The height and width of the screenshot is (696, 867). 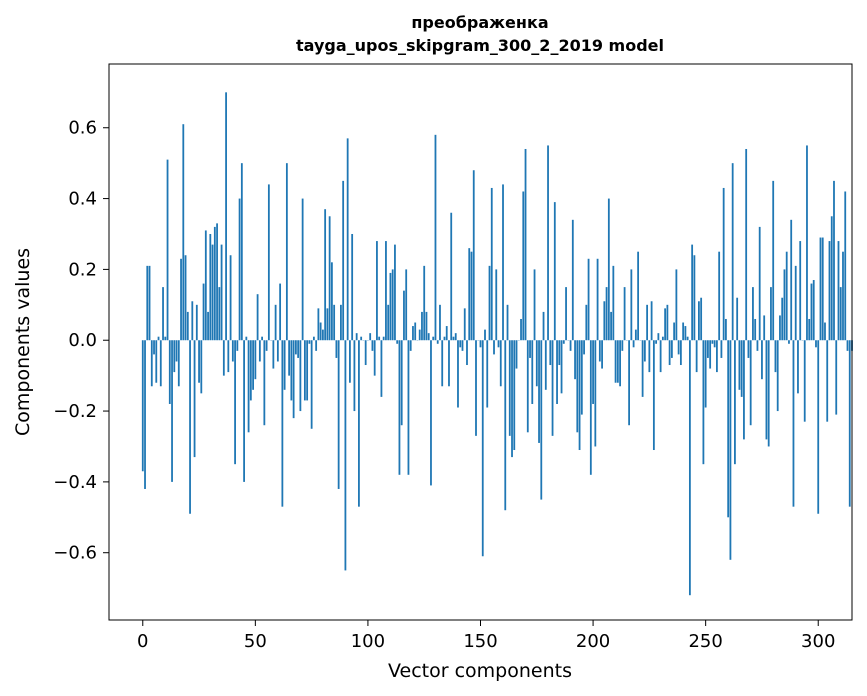 What do you see at coordinates (75, 482) in the screenshot?
I see `y-tick-label: −0.4` at bounding box center [75, 482].